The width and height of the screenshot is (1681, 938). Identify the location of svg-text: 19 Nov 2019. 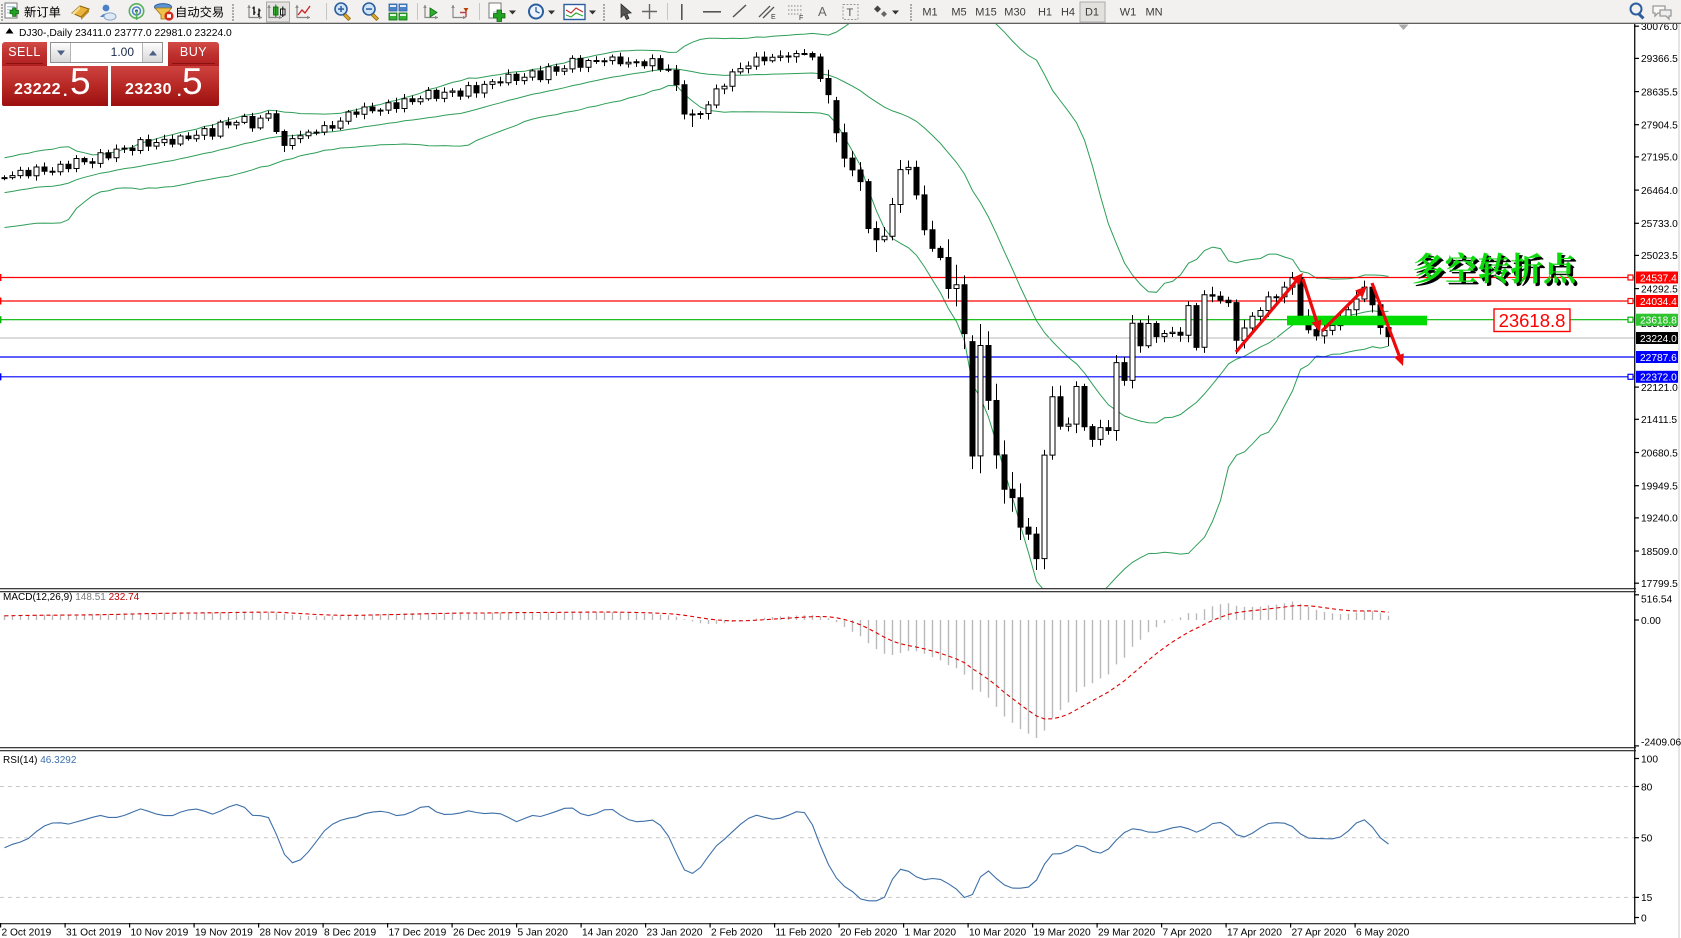
(224, 933).